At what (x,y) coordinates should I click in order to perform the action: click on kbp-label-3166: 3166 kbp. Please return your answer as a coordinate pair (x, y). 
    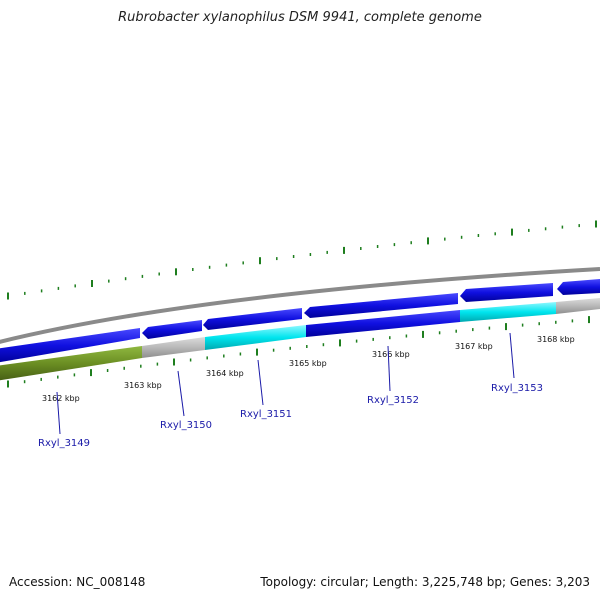
    Looking at the image, I should click on (391, 354).